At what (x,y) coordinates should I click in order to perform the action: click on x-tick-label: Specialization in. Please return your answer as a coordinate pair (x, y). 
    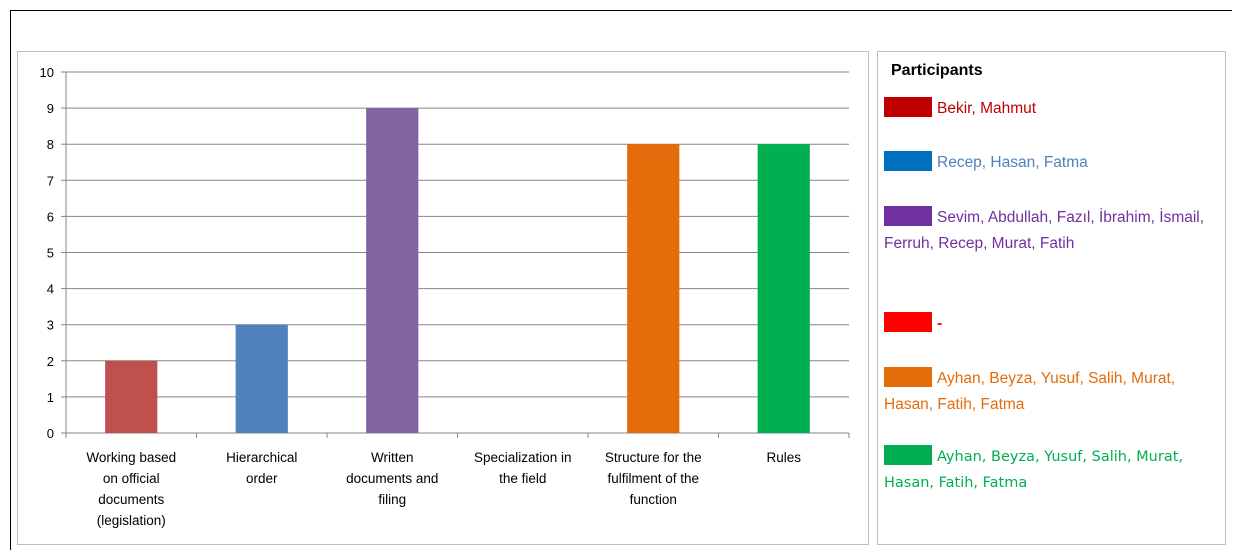
    Looking at the image, I should click on (523, 457).